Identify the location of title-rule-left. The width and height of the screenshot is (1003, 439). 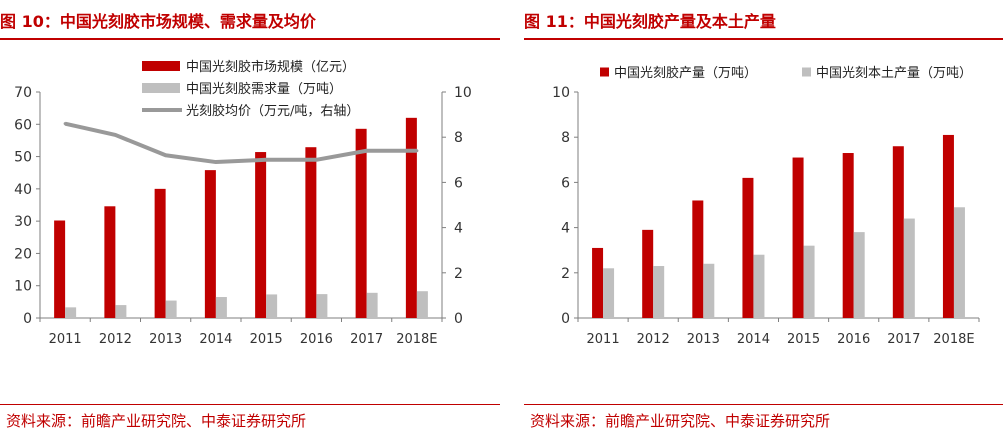
(250, 39).